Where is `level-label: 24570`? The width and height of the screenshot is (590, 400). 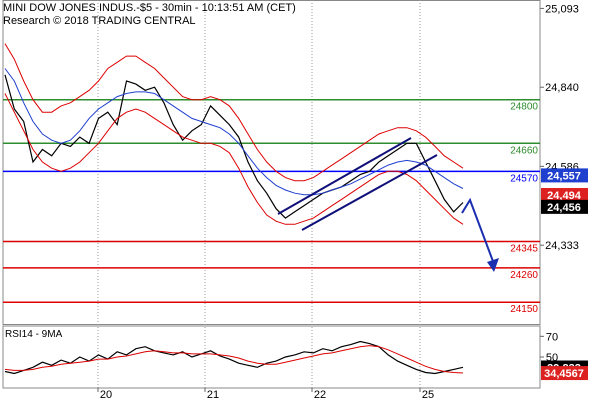 level-label: 24570 is located at coordinates (524, 178).